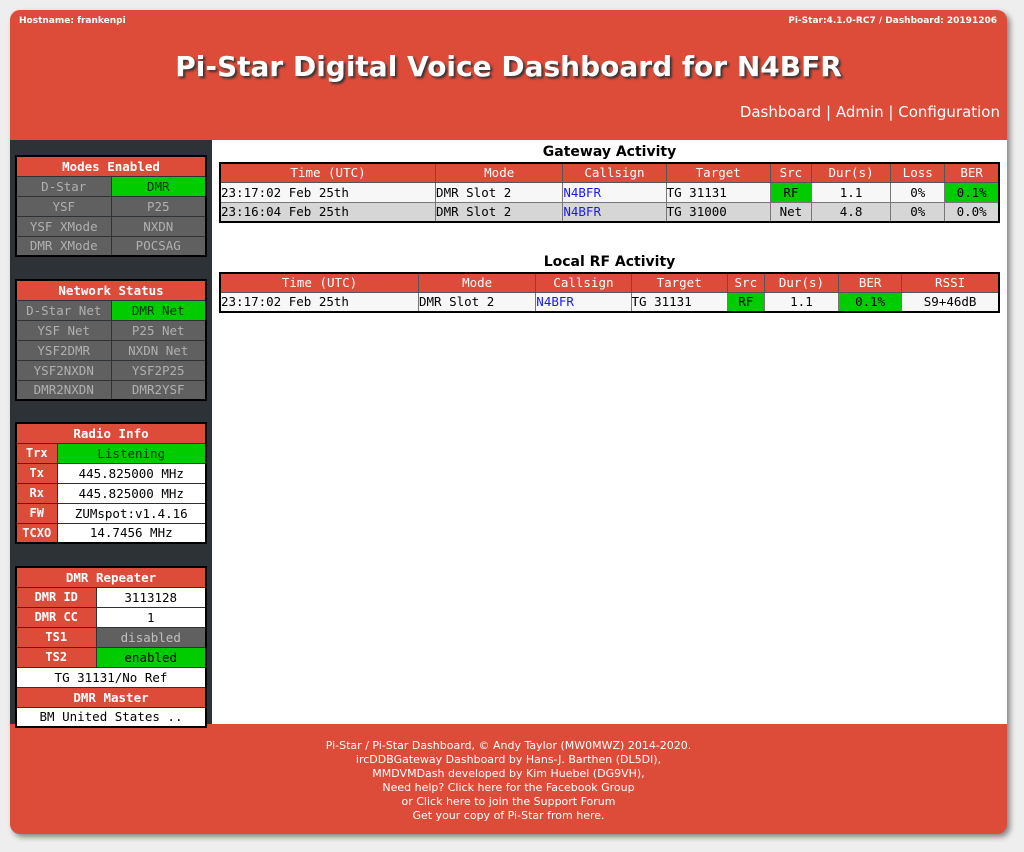 The image size is (1024, 852). What do you see at coordinates (63, 370) in the screenshot?
I see `net-ysf2nxdn: YSF2NXDN` at bounding box center [63, 370].